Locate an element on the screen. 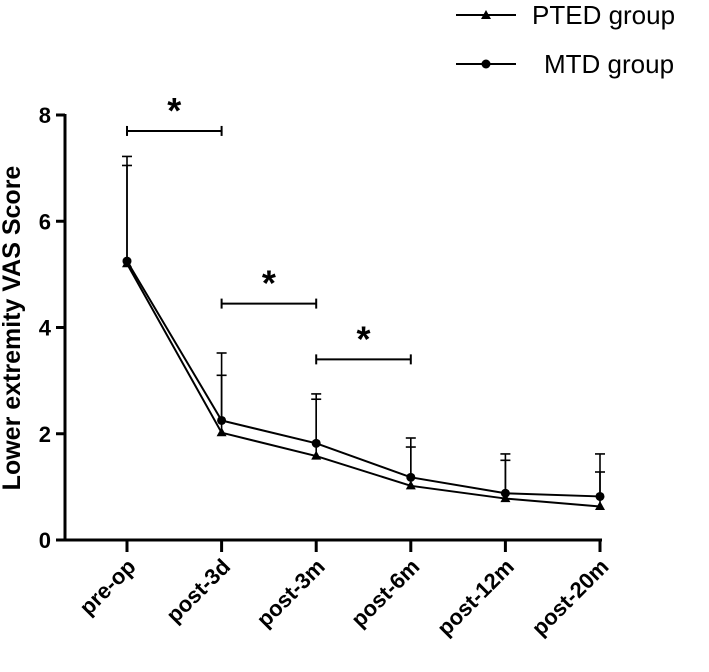  legend-marker-mtd is located at coordinates (486, 64).